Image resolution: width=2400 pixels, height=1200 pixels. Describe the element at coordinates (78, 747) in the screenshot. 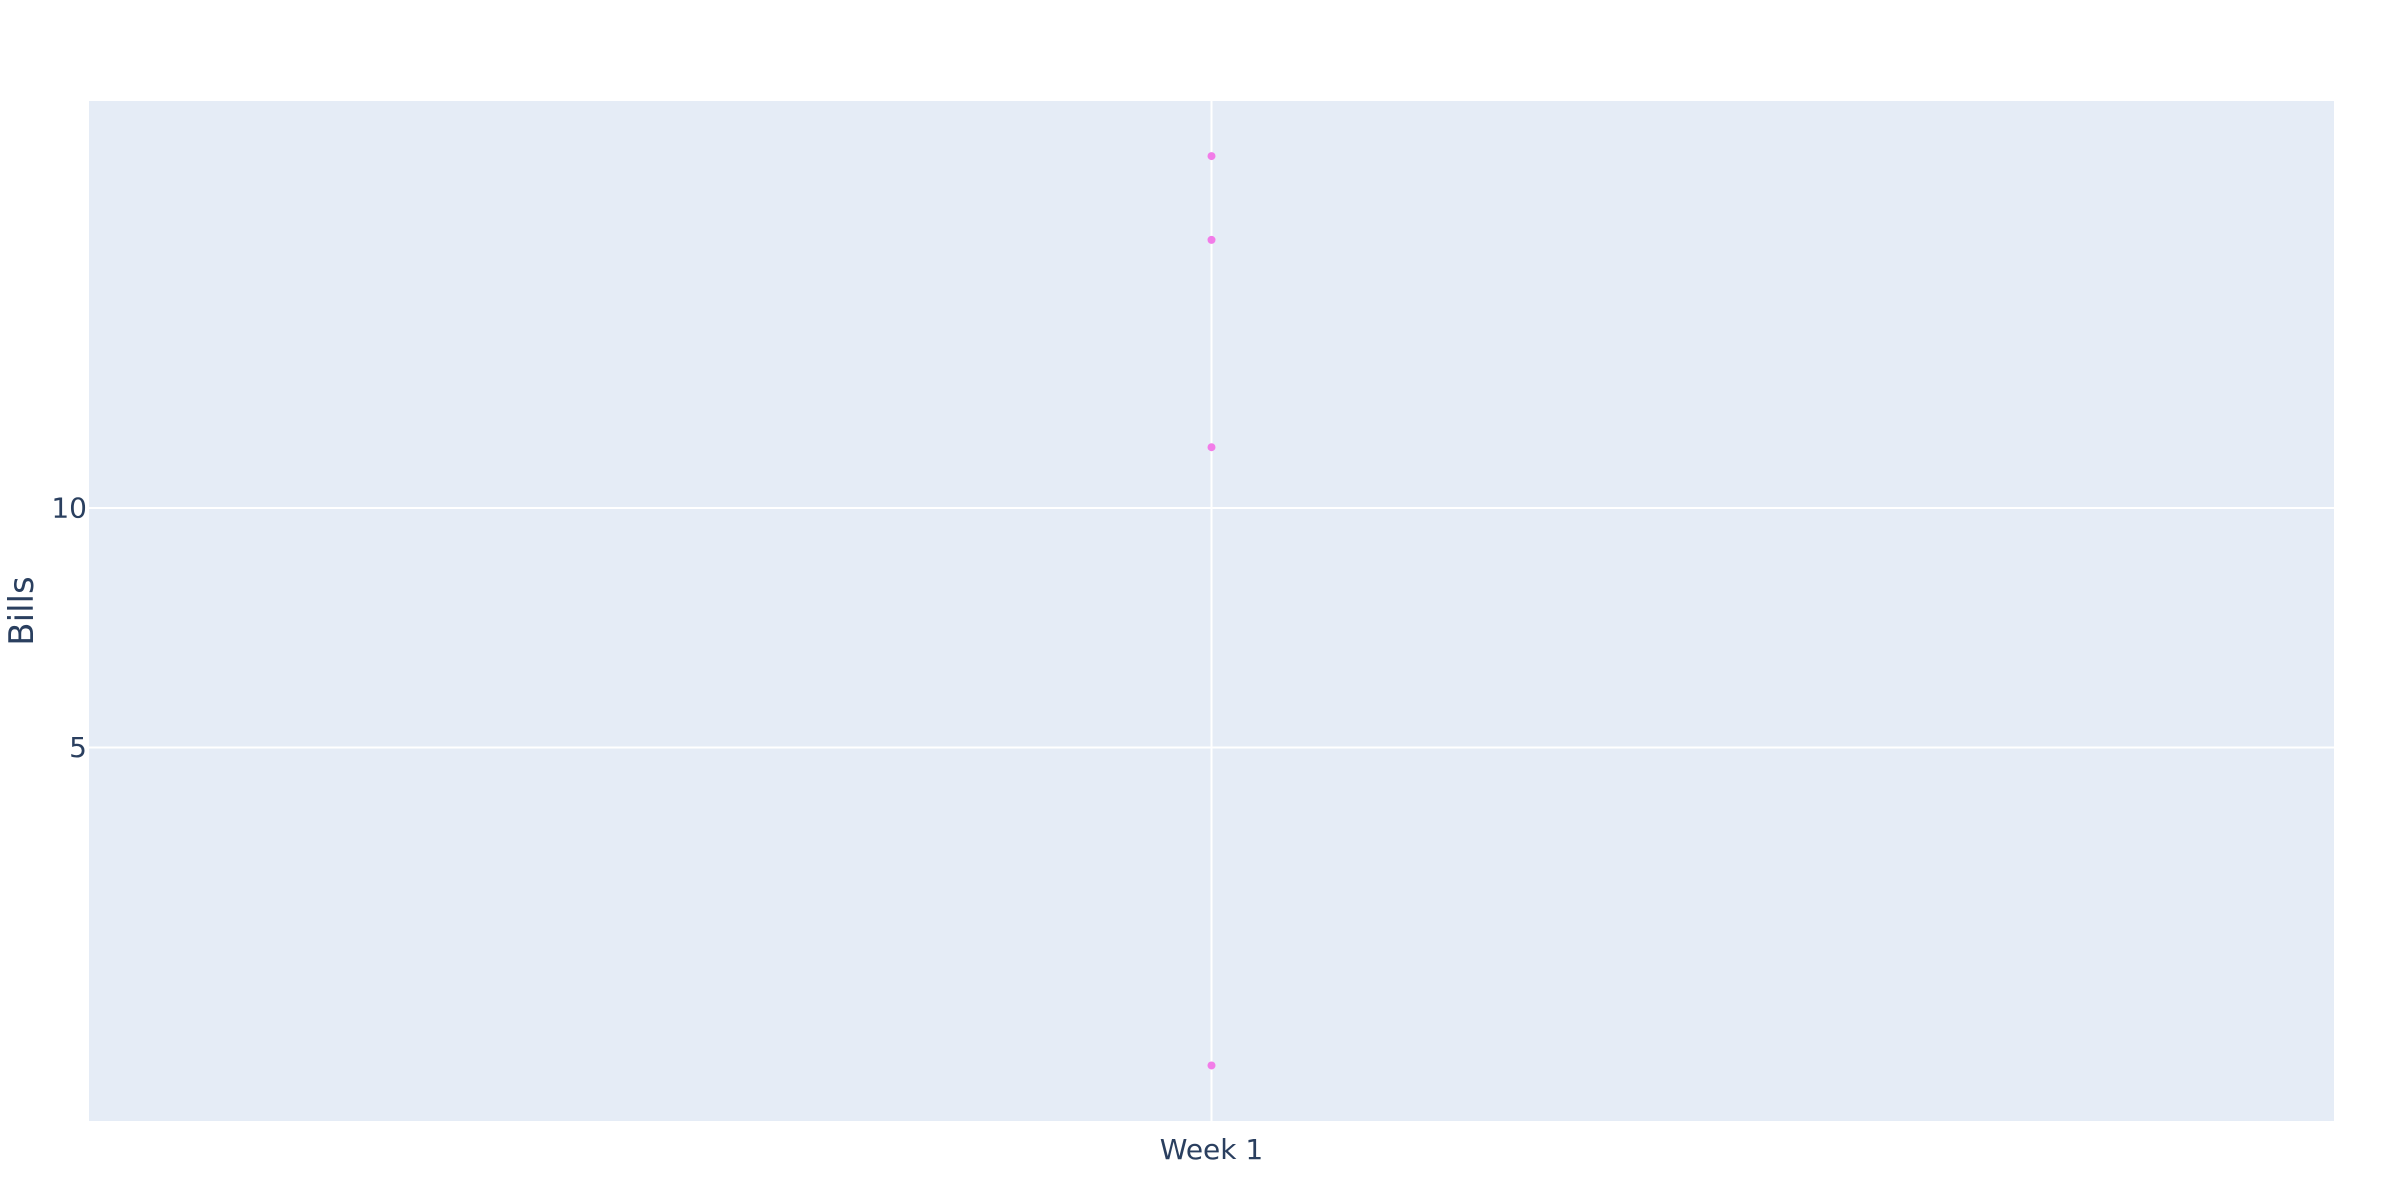

I see `y-tick-label-0: 5` at that location.